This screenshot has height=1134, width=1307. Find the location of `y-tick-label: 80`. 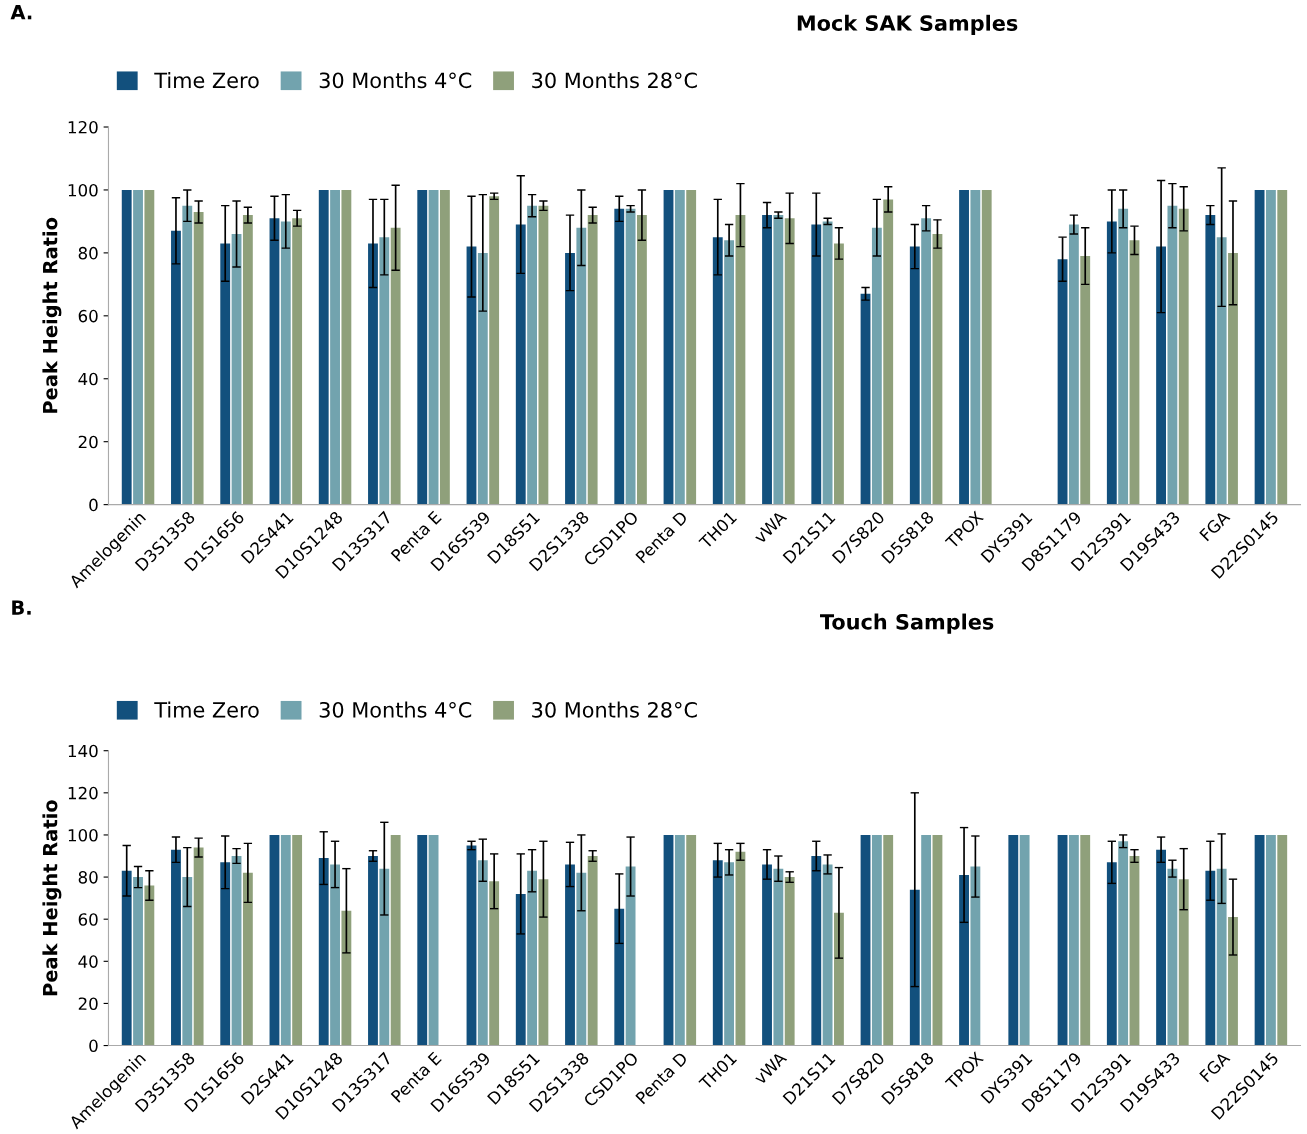

y-tick-label: 80 is located at coordinates (88, 877).